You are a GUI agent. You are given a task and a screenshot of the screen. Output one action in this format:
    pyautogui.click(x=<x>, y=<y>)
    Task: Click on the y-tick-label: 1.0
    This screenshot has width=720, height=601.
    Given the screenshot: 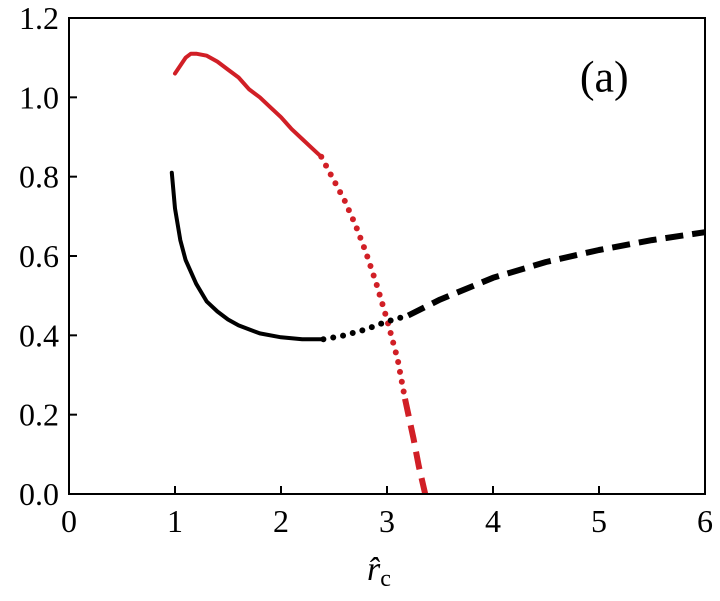 What is the action you would take?
    pyautogui.click(x=39, y=97)
    